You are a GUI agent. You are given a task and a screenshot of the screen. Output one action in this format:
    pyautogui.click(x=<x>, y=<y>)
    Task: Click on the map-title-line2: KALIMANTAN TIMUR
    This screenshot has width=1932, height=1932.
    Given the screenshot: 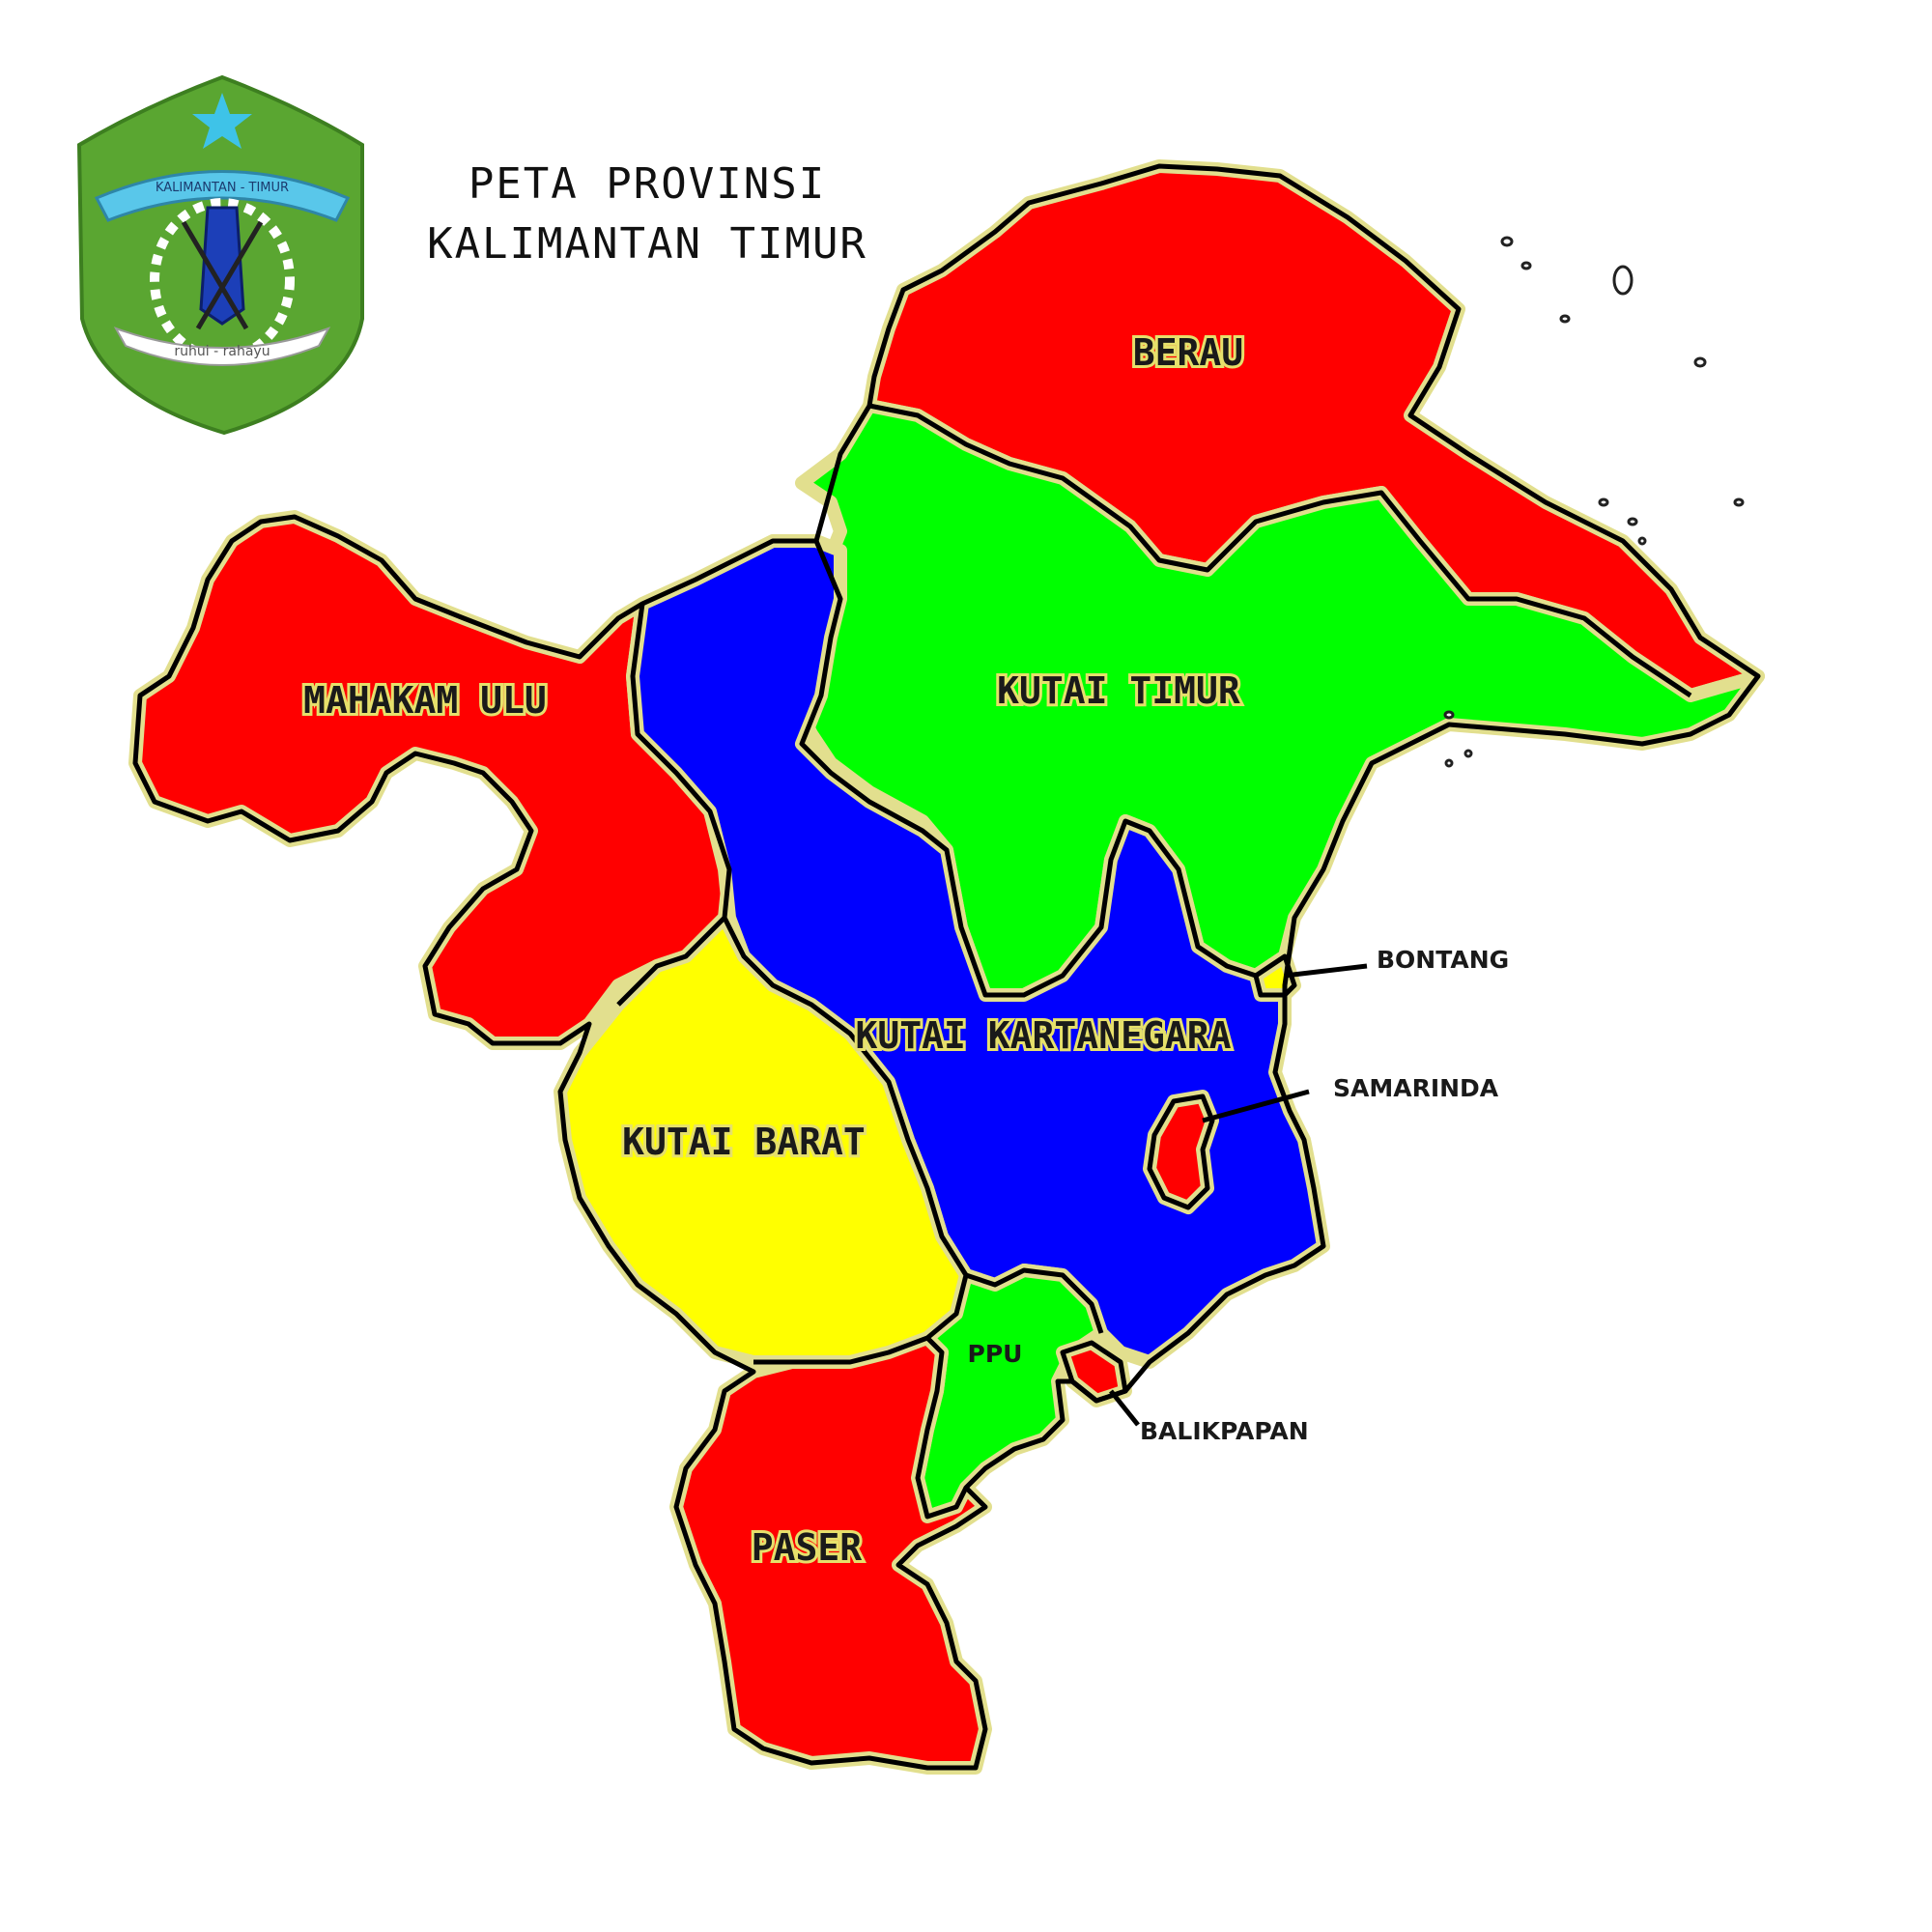 What is the action you would take?
    pyautogui.click(x=647, y=244)
    